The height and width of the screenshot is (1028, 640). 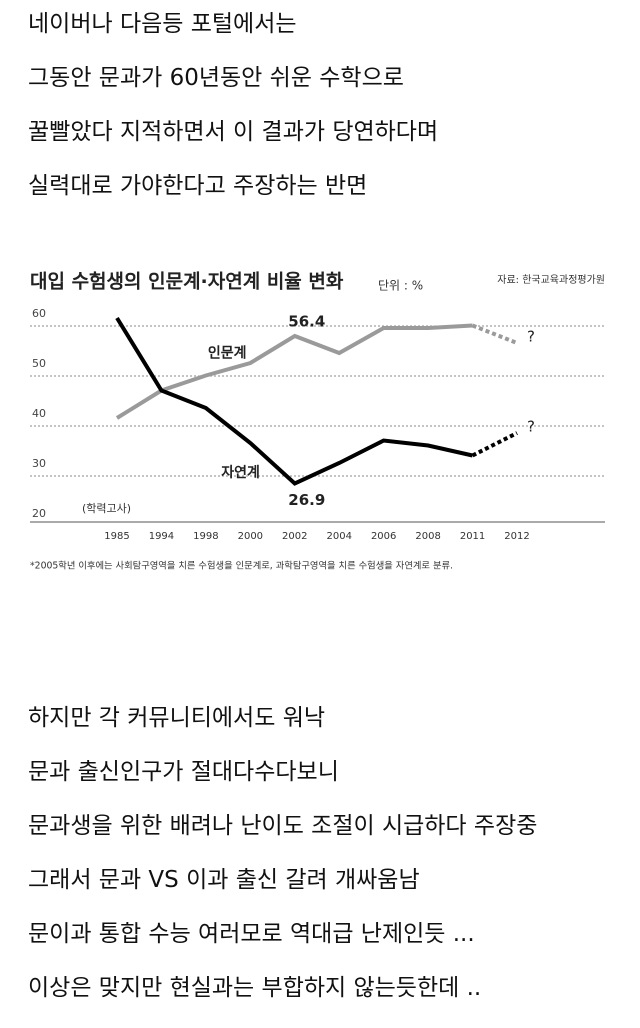 What do you see at coordinates (224, 880) in the screenshot?
I see `text-line: 그래서 문과 VS 이과 출신 갈려 개싸움남` at bounding box center [224, 880].